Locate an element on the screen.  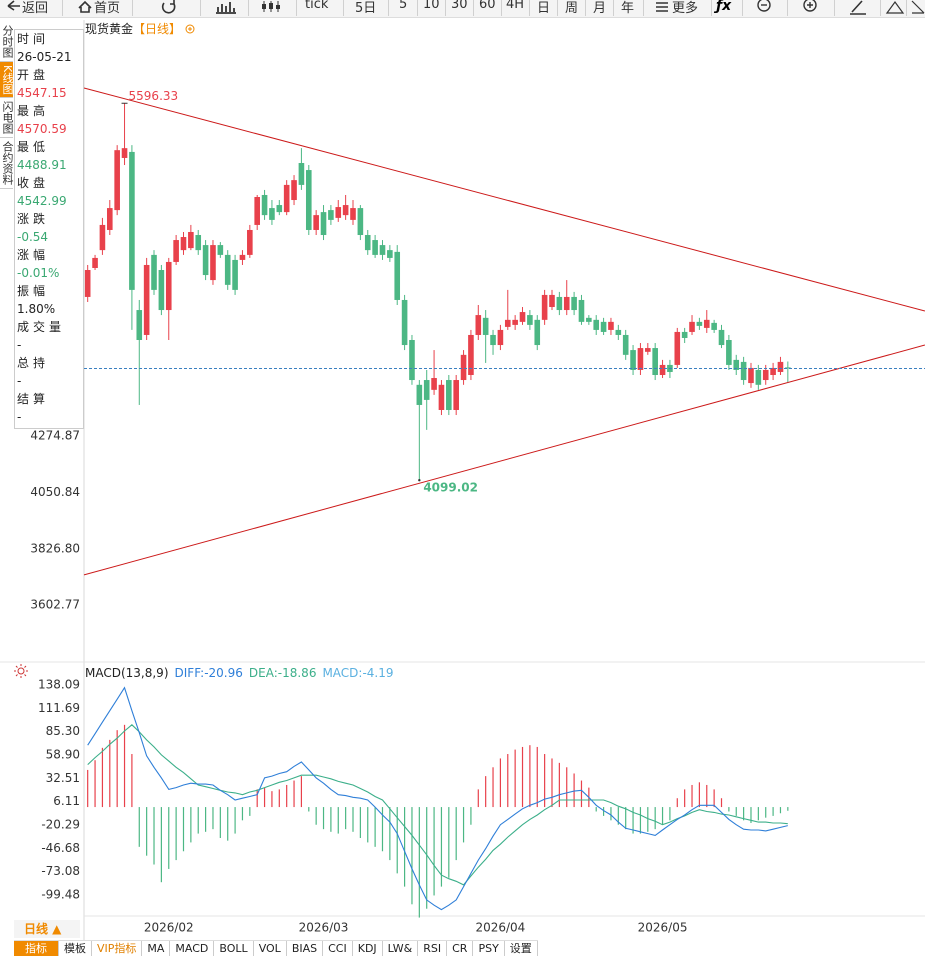
menu-icon is located at coordinates (662, 7).